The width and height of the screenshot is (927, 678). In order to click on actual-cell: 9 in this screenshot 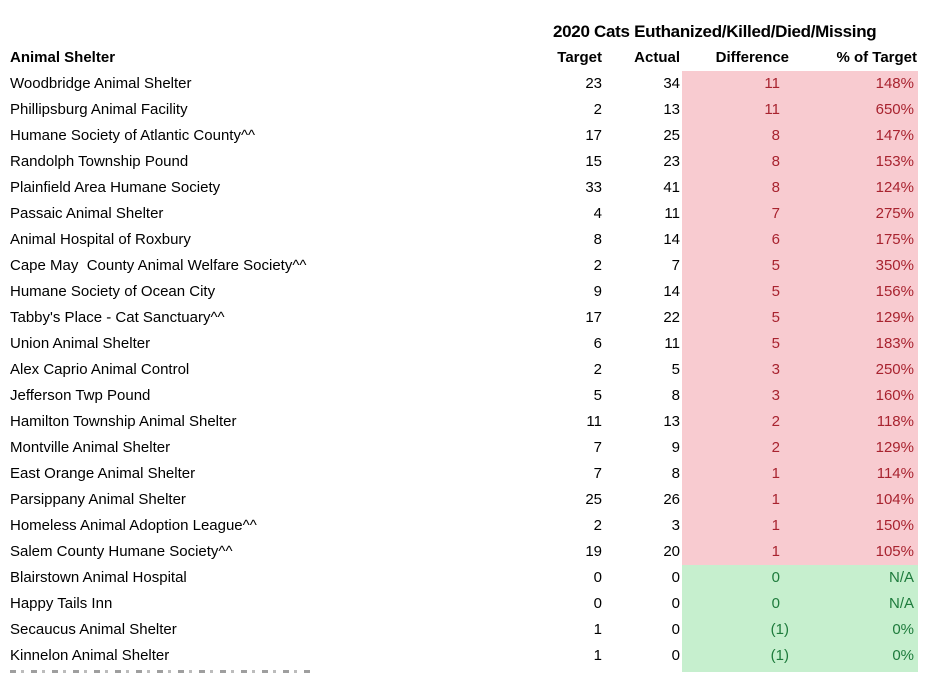, I will do `click(675, 447)`.